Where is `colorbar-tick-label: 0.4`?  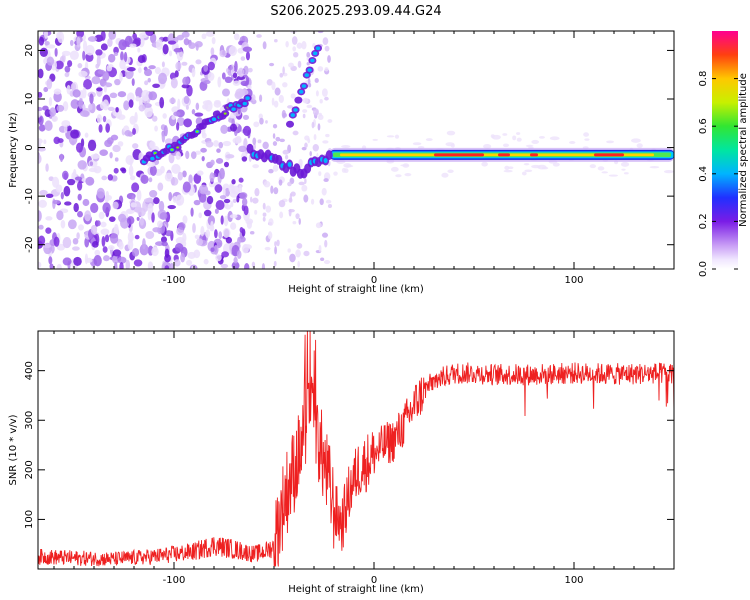
colorbar-tick-label: 0.4 is located at coordinates (703, 174).